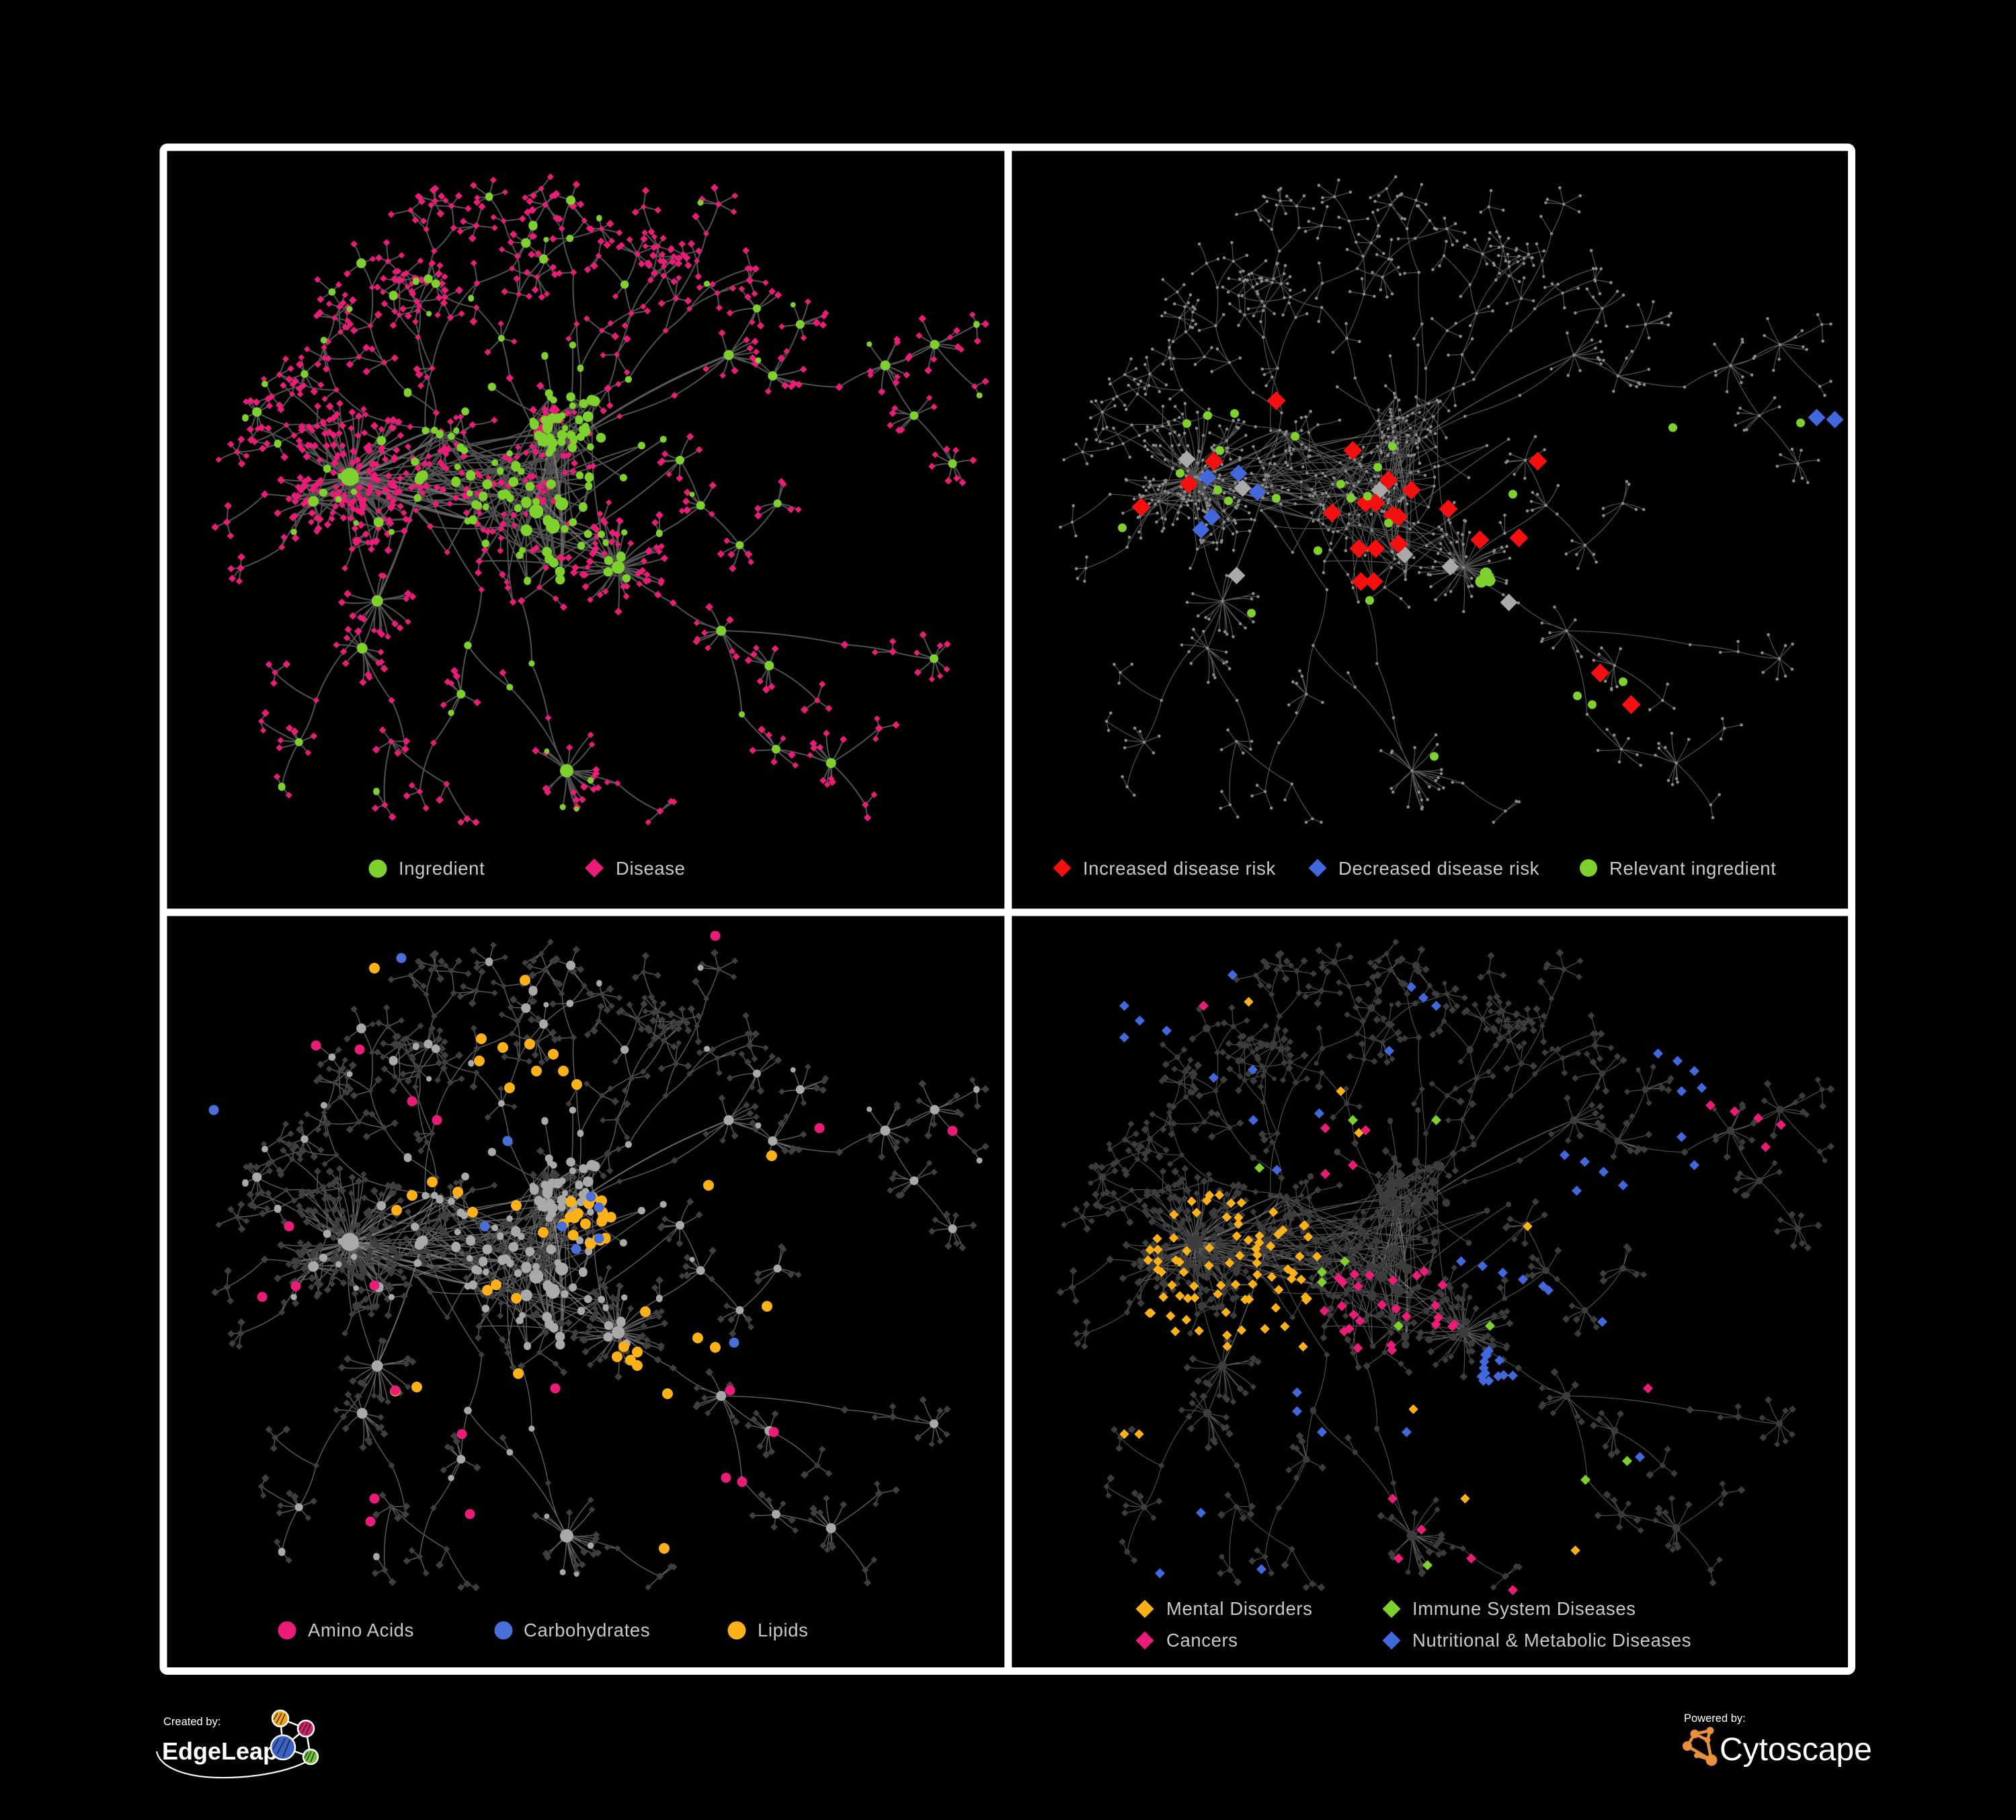 Image resolution: width=2016 pixels, height=1820 pixels. What do you see at coordinates (442, 868) in the screenshot?
I see `svg-text: Ingredient` at bounding box center [442, 868].